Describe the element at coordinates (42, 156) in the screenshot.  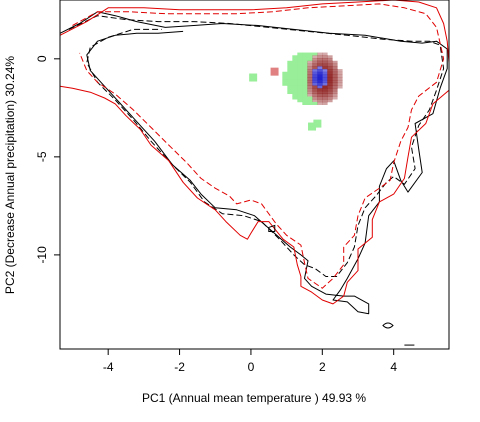
I see `y-tick-label: -5` at that location.